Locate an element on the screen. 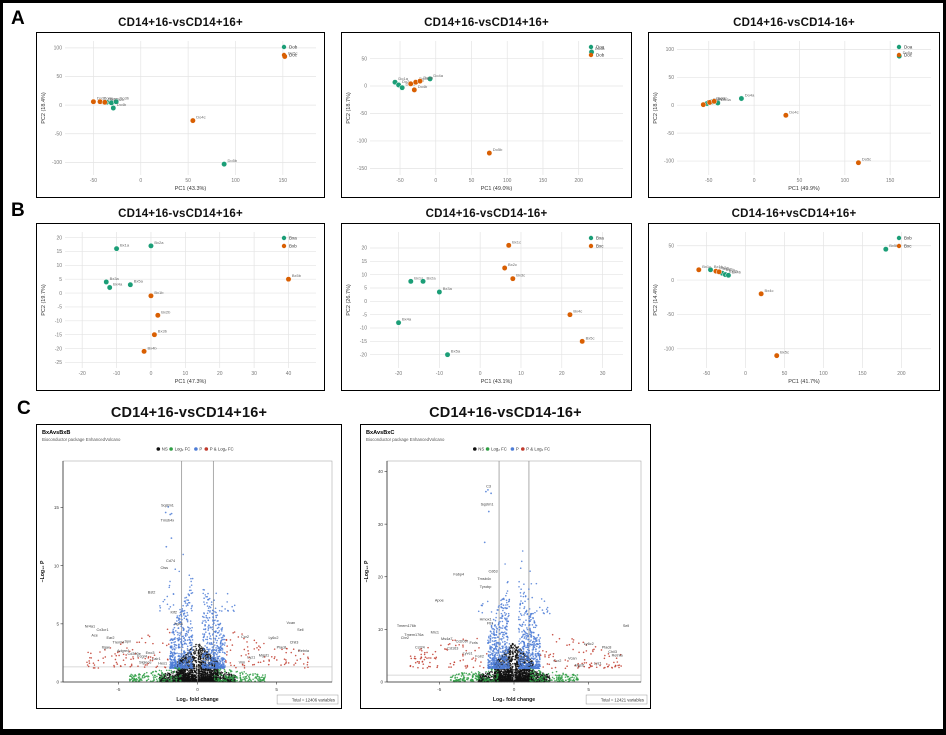  svg-text: 30 is located at coordinates (254, 374).